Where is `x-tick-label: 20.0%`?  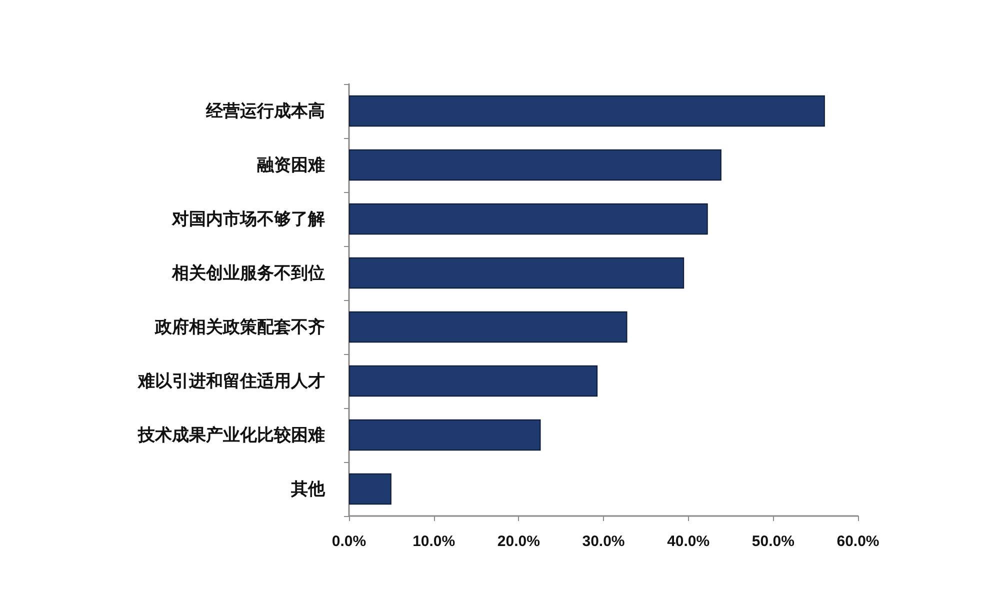 x-tick-label: 20.0% is located at coordinates (518, 541).